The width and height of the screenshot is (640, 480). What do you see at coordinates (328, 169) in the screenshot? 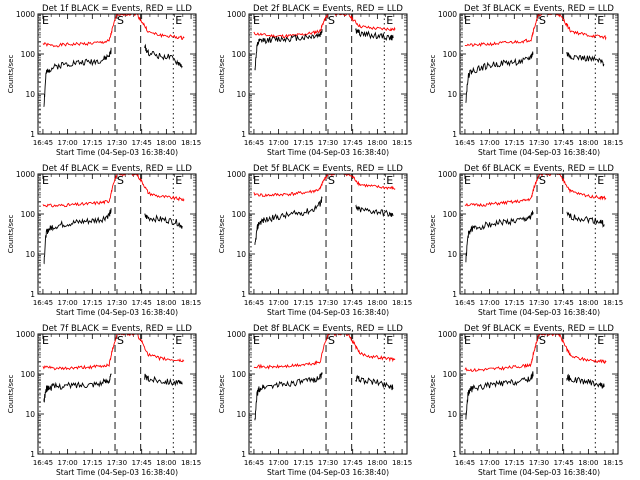
I see `panel-title: Det 5f BLACK = Events, RED = LLD` at bounding box center [328, 169].